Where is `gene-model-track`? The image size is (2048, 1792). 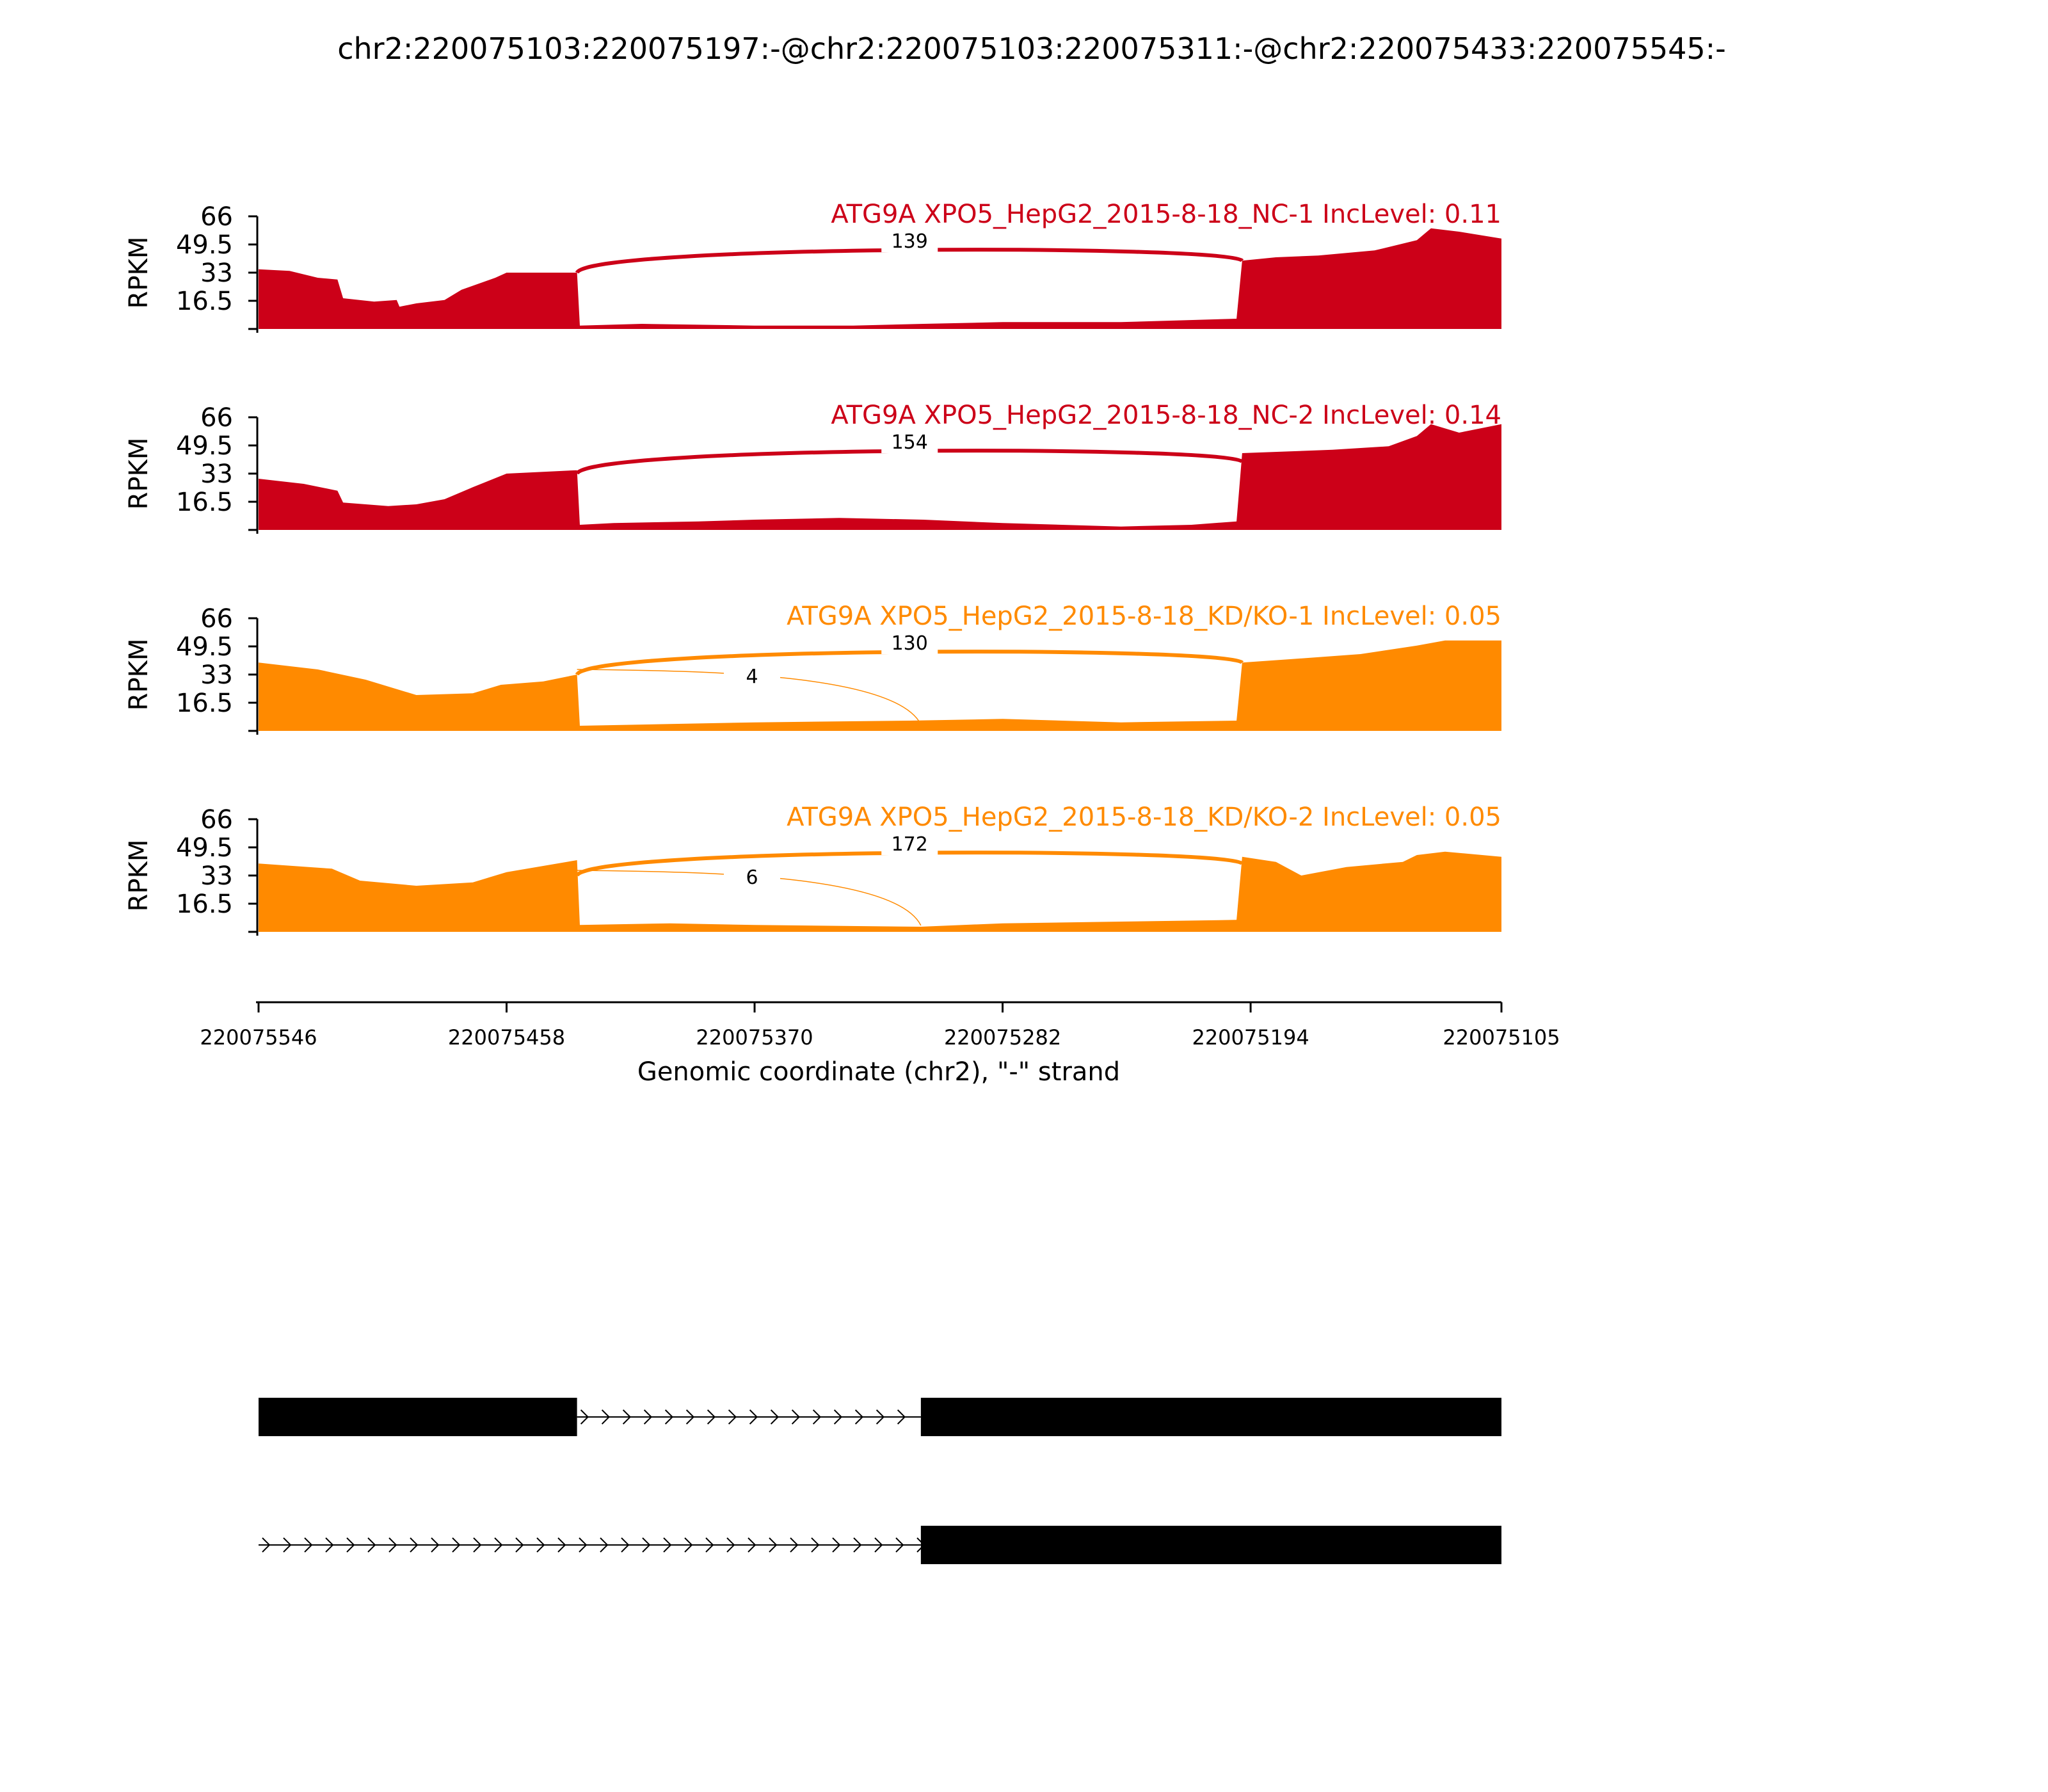 gene-model-track is located at coordinates (880, 1481).